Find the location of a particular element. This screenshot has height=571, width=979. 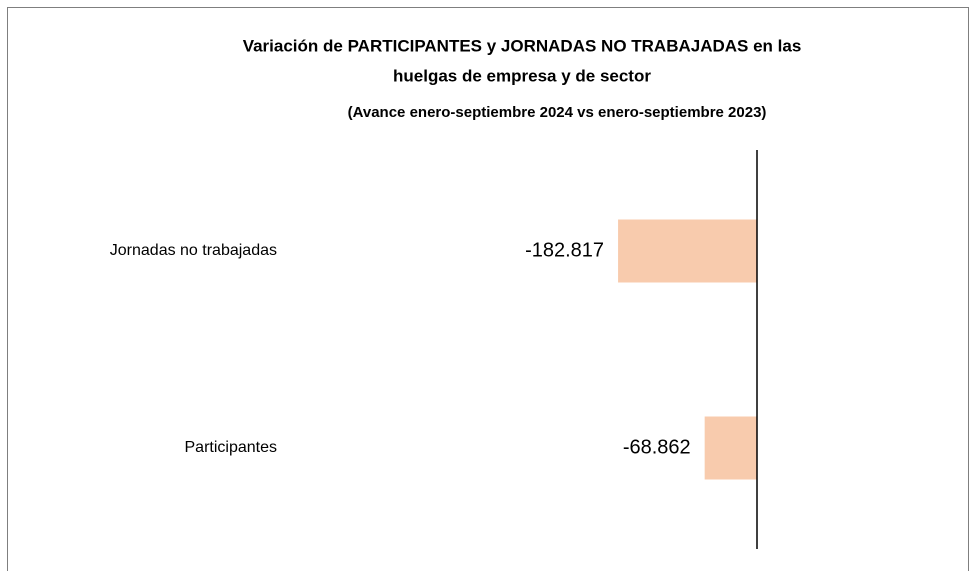

chart-title: huelgas de empresa y de sector is located at coordinates (522, 75).